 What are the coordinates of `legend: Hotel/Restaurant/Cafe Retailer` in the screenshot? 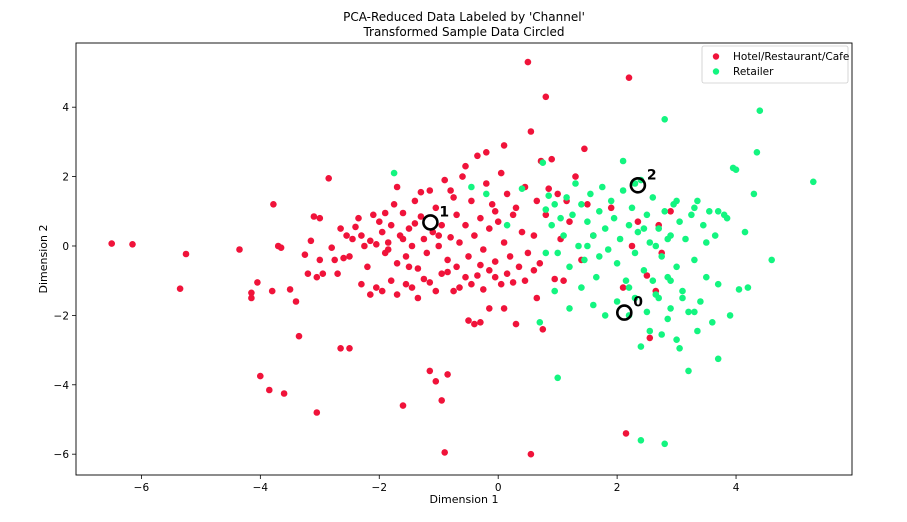 It's located at (775, 64).